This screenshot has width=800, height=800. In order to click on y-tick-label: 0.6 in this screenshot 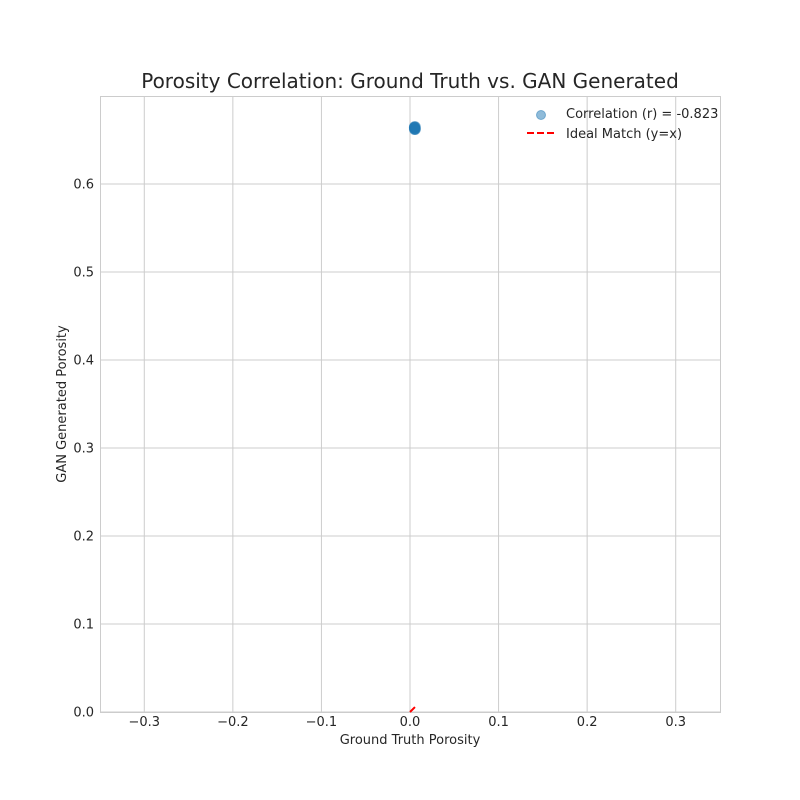, I will do `click(83, 185)`.